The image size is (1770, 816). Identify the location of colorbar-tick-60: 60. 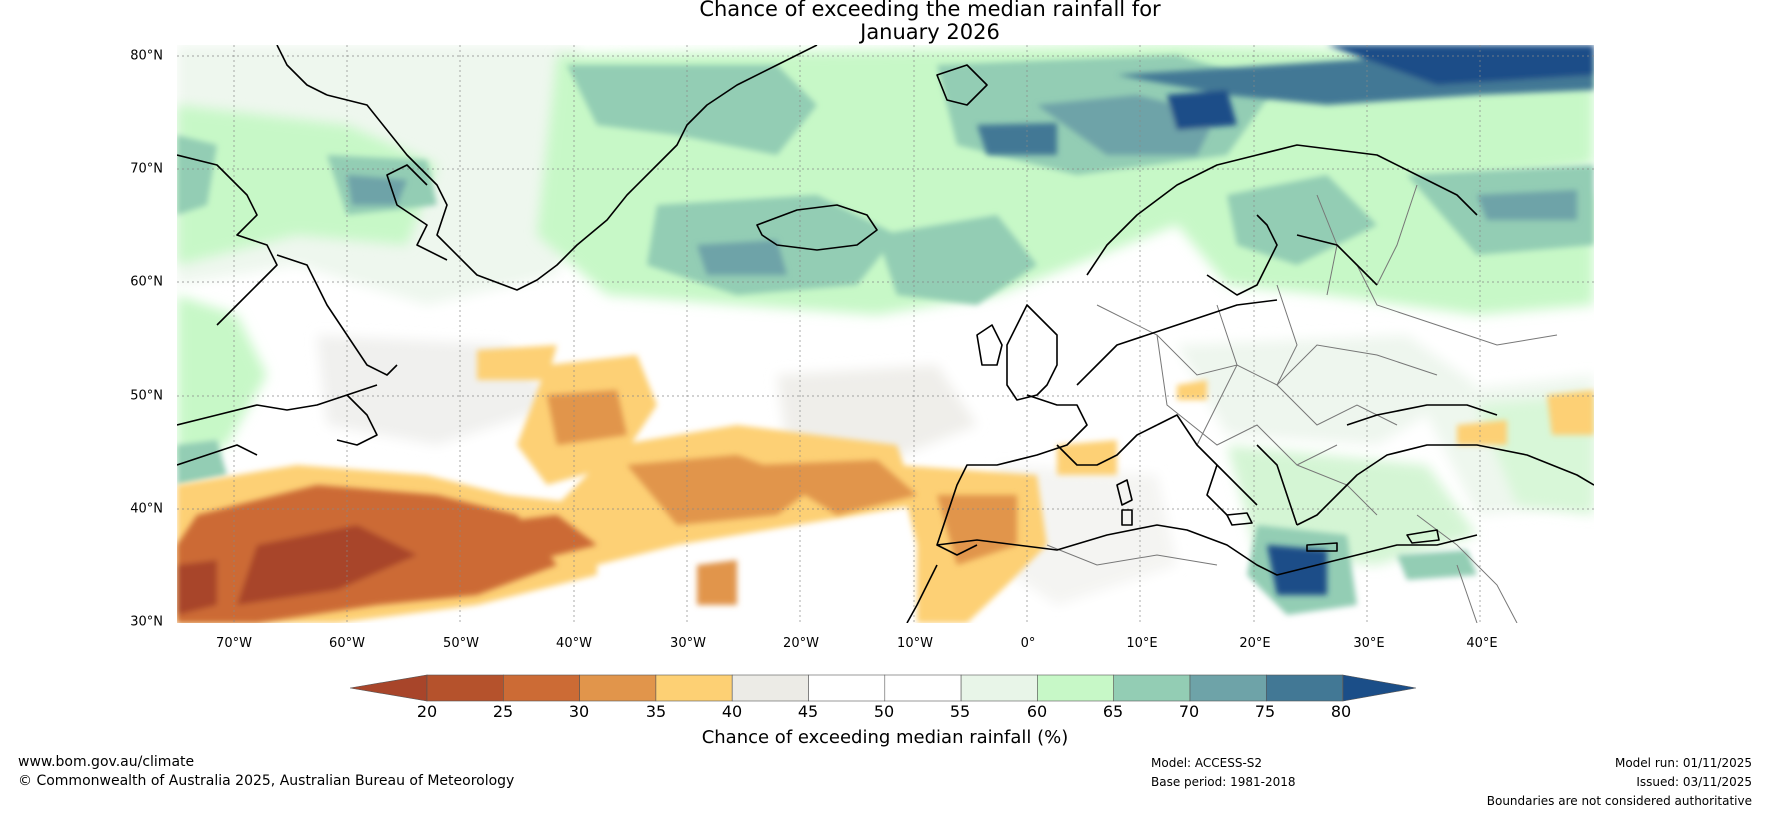
(1037, 711).